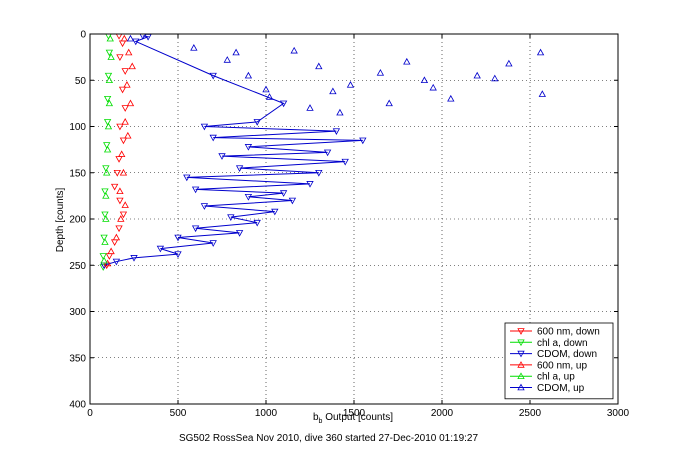  I want to click on y-tick-label: 350, so click(77, 358).